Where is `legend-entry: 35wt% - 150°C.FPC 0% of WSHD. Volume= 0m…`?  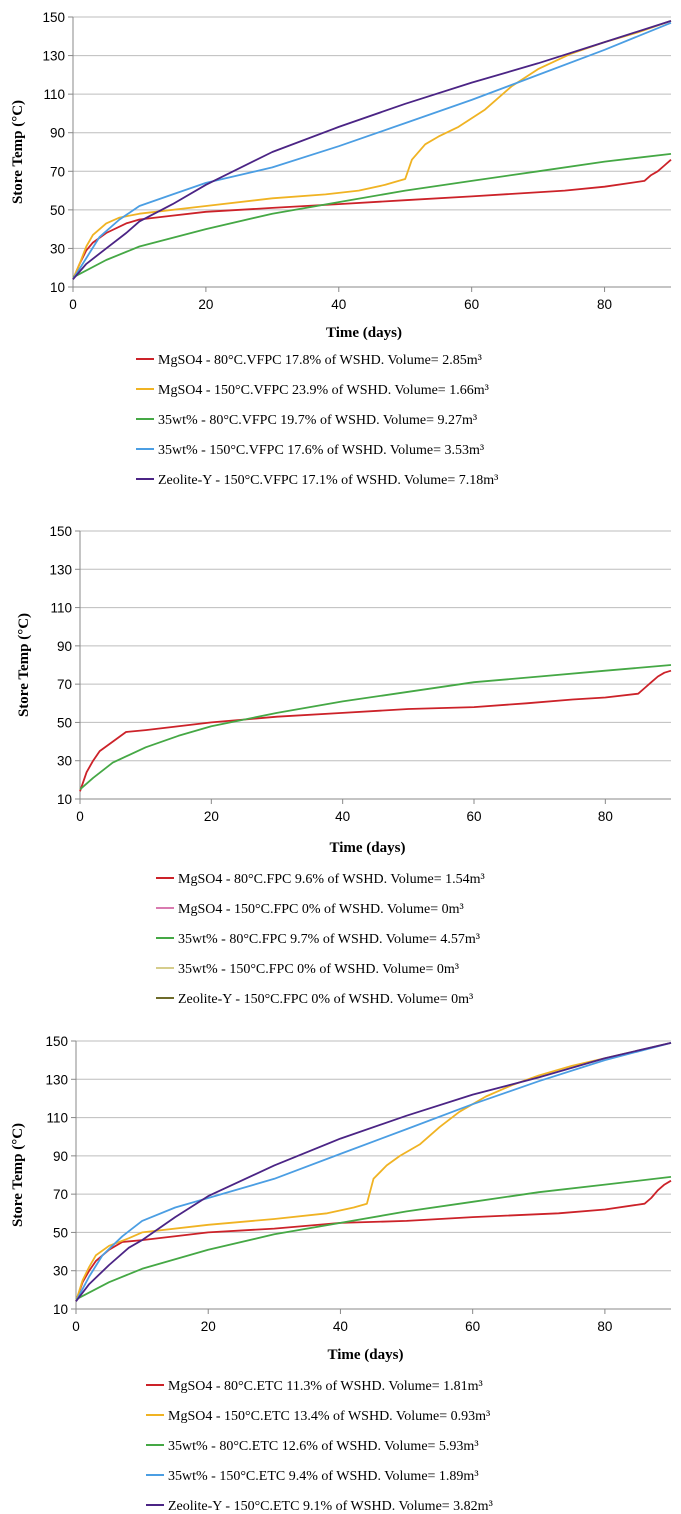 legend-entry: 35wt% - 150°C.FPC 0% of WSHD. Volume= 0m… is located at coordinates (318, 969).